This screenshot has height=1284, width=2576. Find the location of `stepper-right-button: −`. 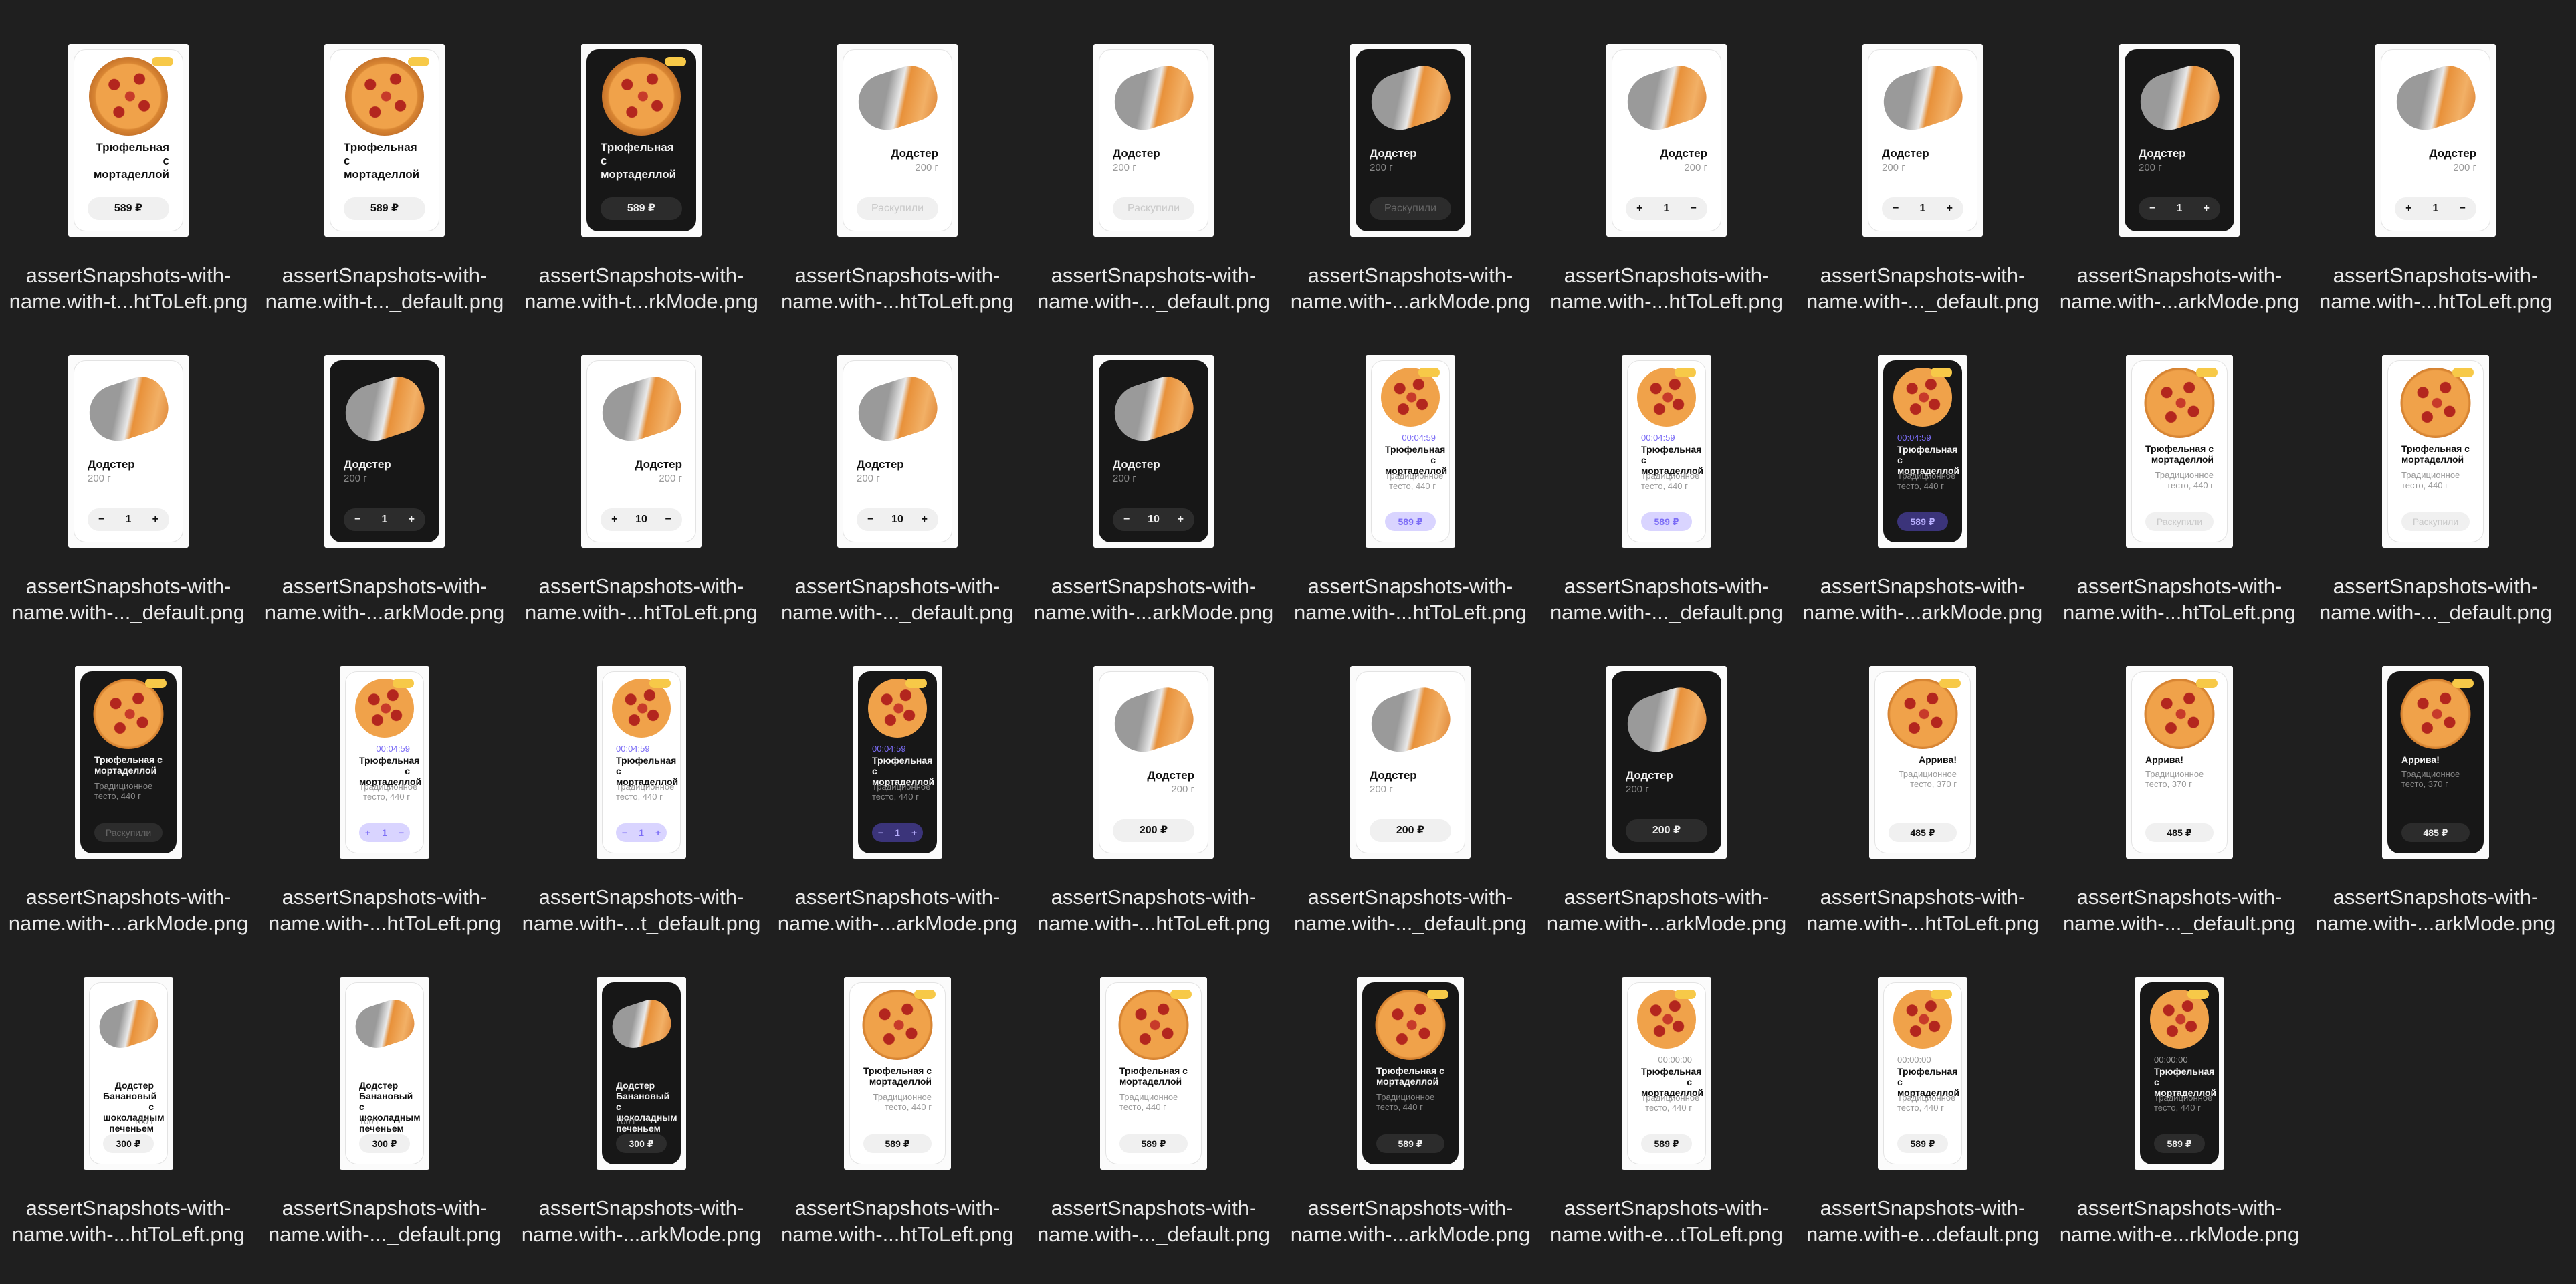

stepper-right-button: − is located at coordinates (668, 519).